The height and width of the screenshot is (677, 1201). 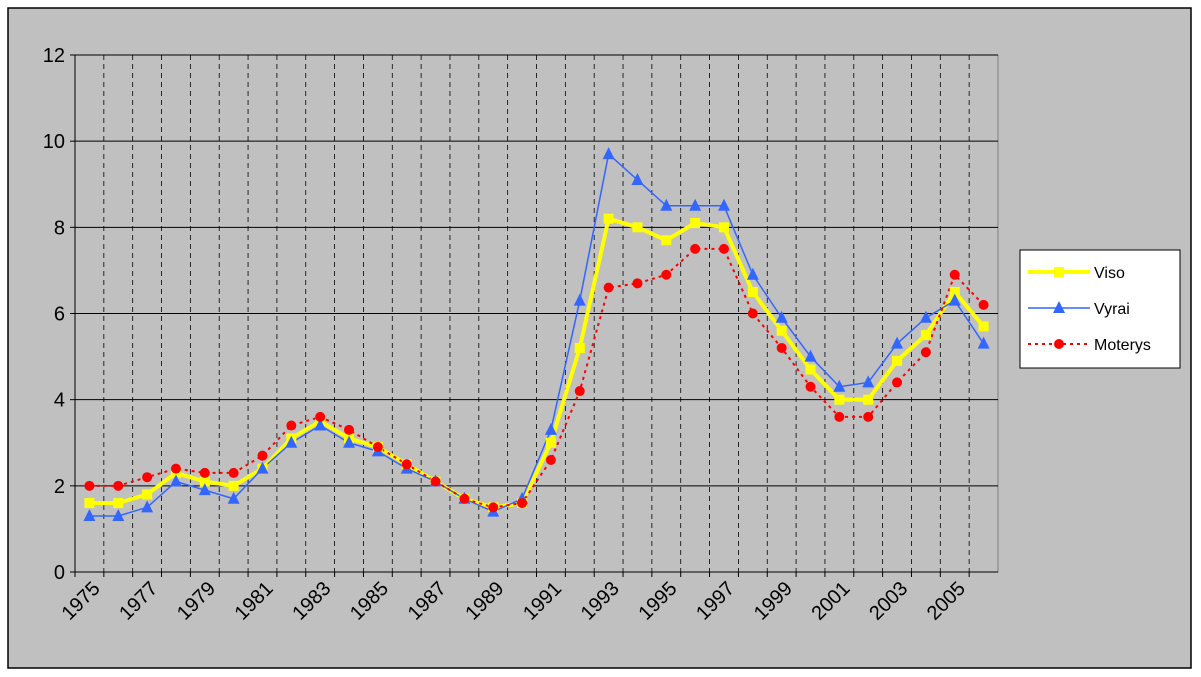 What do you see at coordinates (59, 573) in the screenshot?
I see `y-tick-label: 0` at bounding box center [59, 573].